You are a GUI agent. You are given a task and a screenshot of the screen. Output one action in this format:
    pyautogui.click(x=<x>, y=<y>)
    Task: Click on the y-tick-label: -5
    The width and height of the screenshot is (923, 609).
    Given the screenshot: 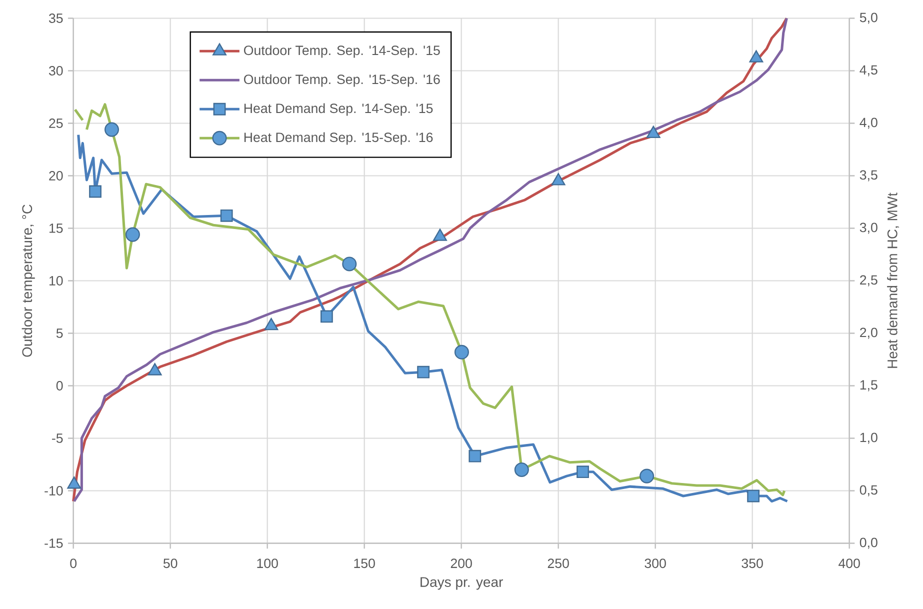 What is the action you would take?
    pyautogui.click(x=57, y=438)
    